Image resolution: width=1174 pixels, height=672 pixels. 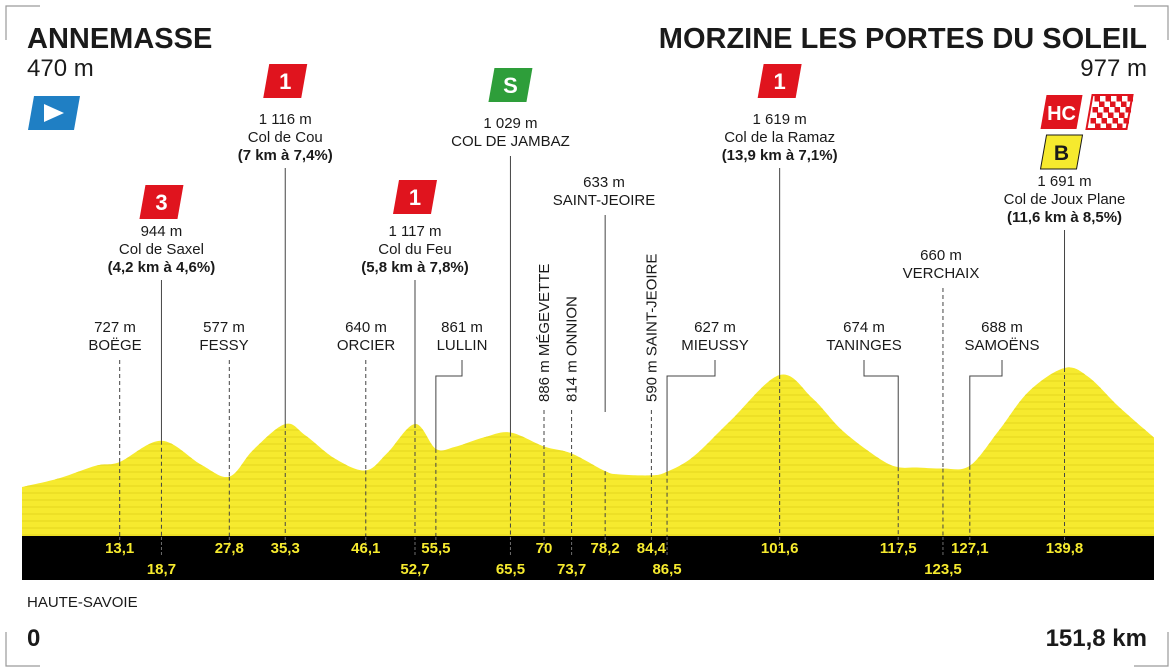 I want to click on climb-detail: (7 km à 7,4%), so click(x=285, y=155).